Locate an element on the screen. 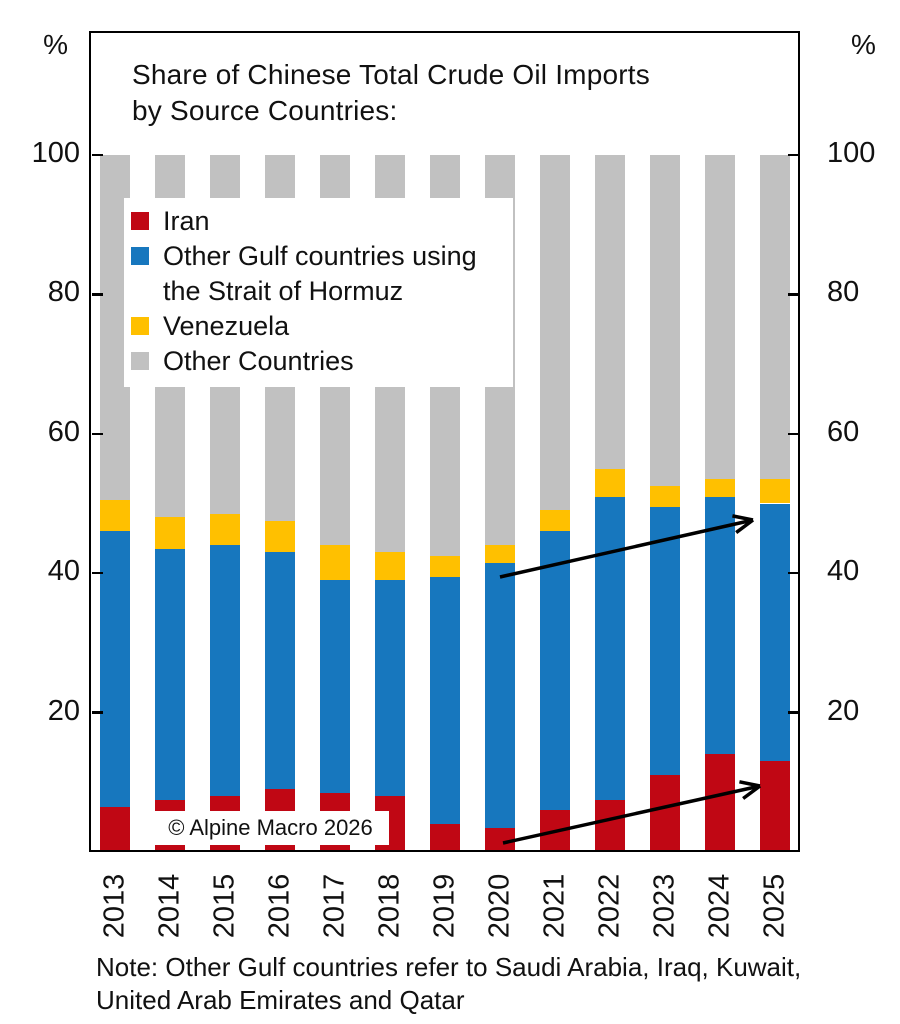 This screenshot has width=900, height=1024. chart-title-line1: Share of Chinese Total Crude Oil Imports is located at coordinates (391, 74).